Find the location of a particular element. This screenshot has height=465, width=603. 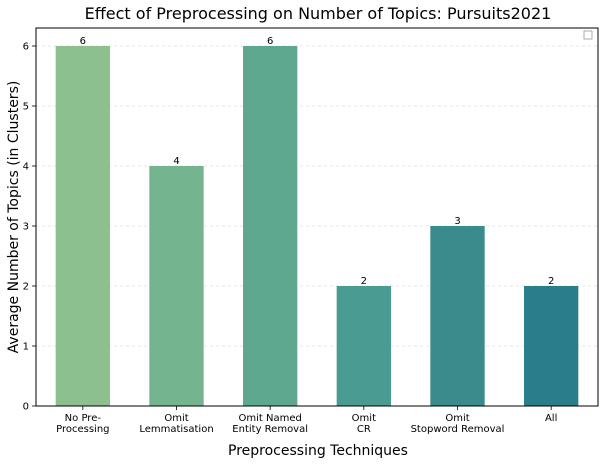

x-tick-label: Processing is located at coordinates (82, 429).